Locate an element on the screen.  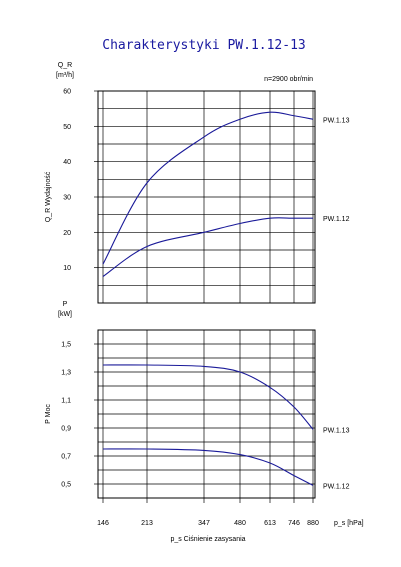
flow-y-title: Q_R Wydajność is located at coordinates (48, 196).